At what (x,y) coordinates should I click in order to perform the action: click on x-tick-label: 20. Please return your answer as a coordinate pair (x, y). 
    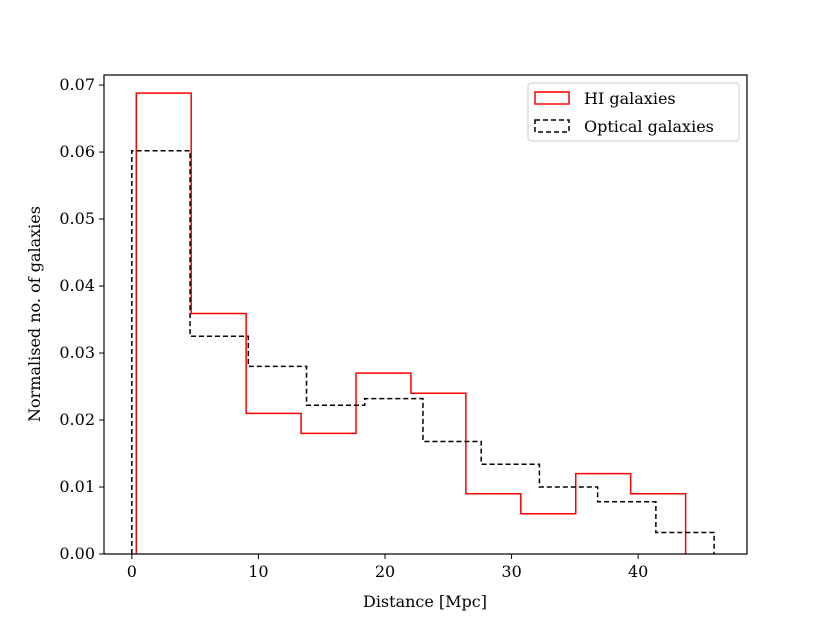
    Looking at the image, I should click on (385, 571).